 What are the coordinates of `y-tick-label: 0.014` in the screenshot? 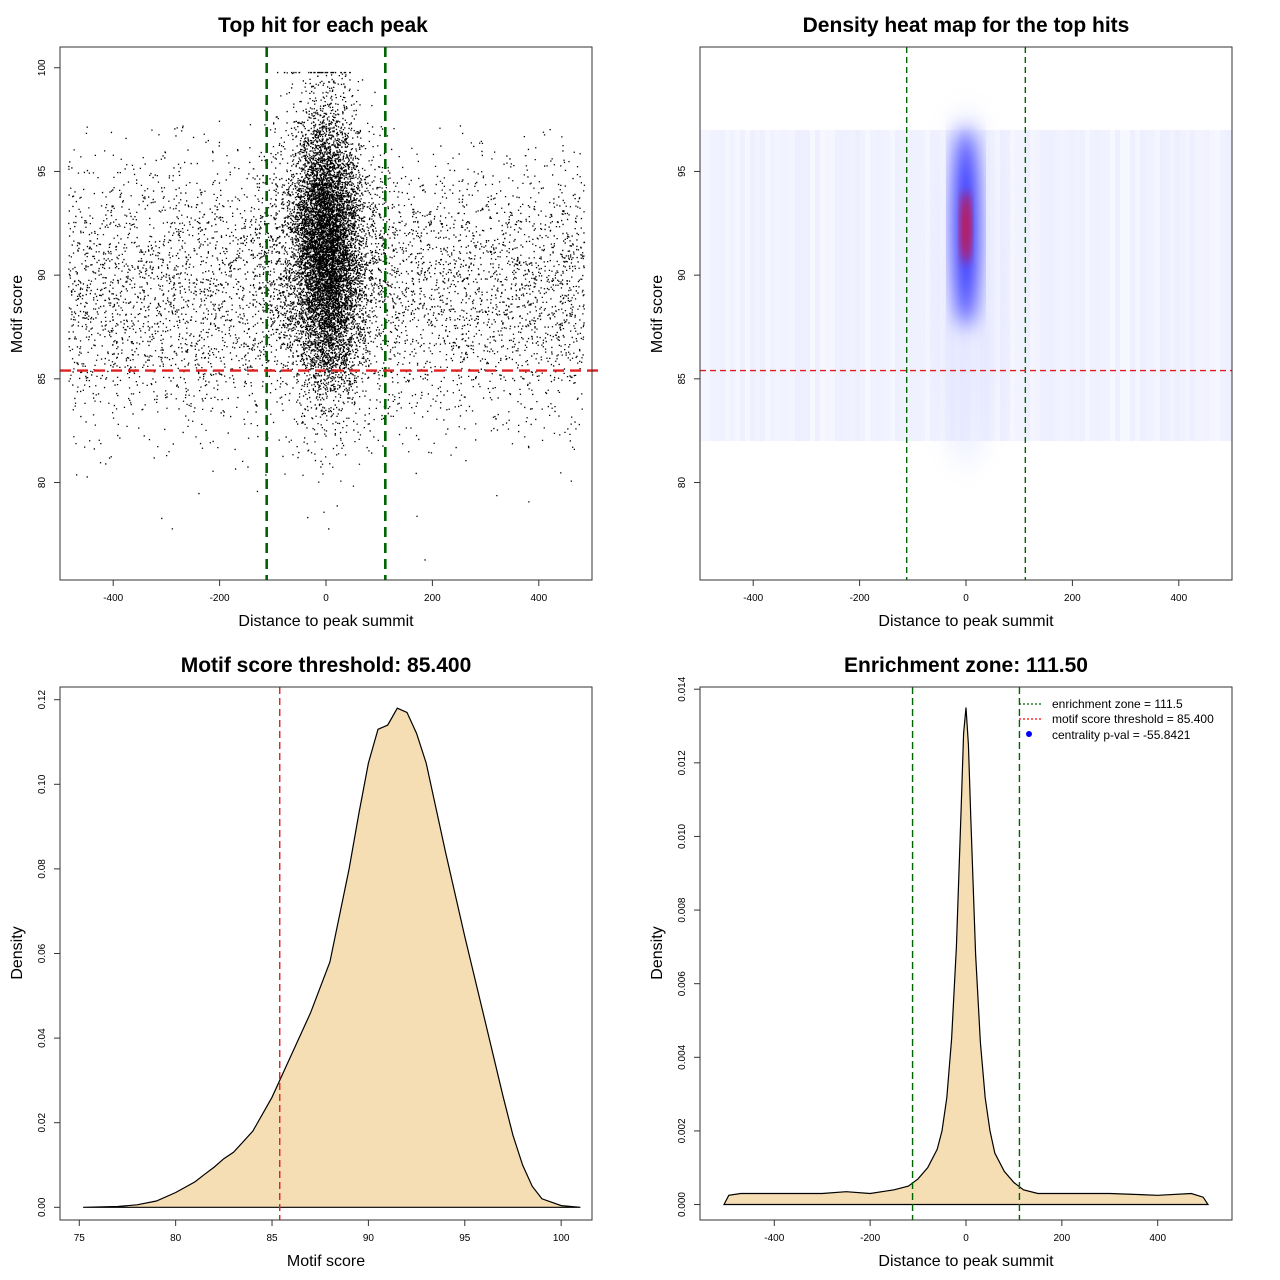 It's located at (682, 688).